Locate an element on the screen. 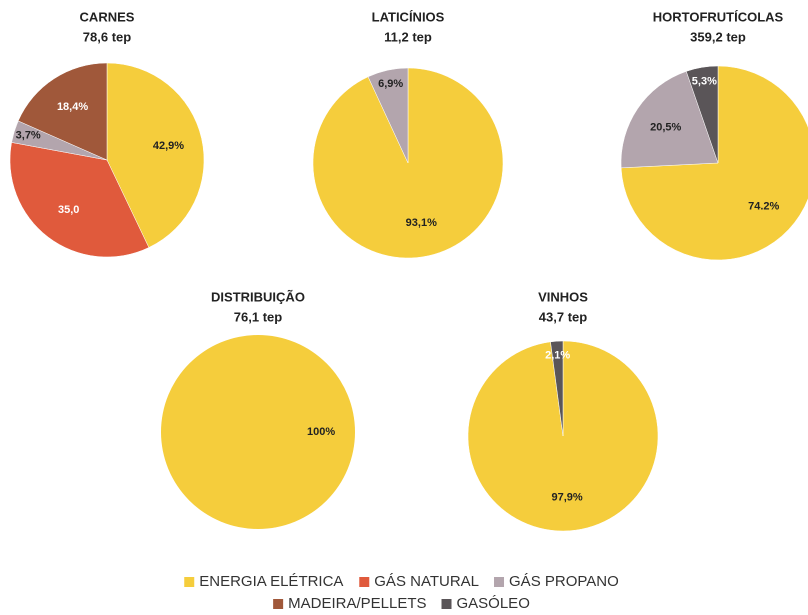 This screenshot has width=808, height=615. legend-label: ENERGIA ELÉTRICA is located at coordinates (271, 581).